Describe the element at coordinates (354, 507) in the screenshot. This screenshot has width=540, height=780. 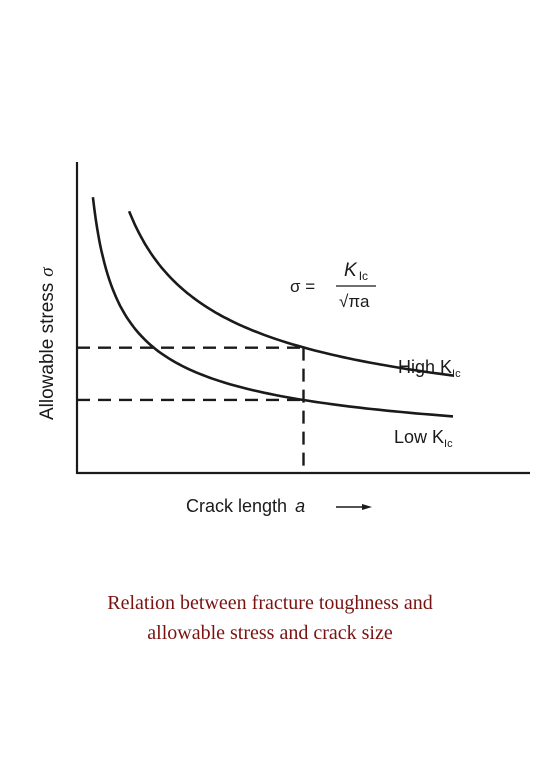
I see `arrow-right-icon` at that location.